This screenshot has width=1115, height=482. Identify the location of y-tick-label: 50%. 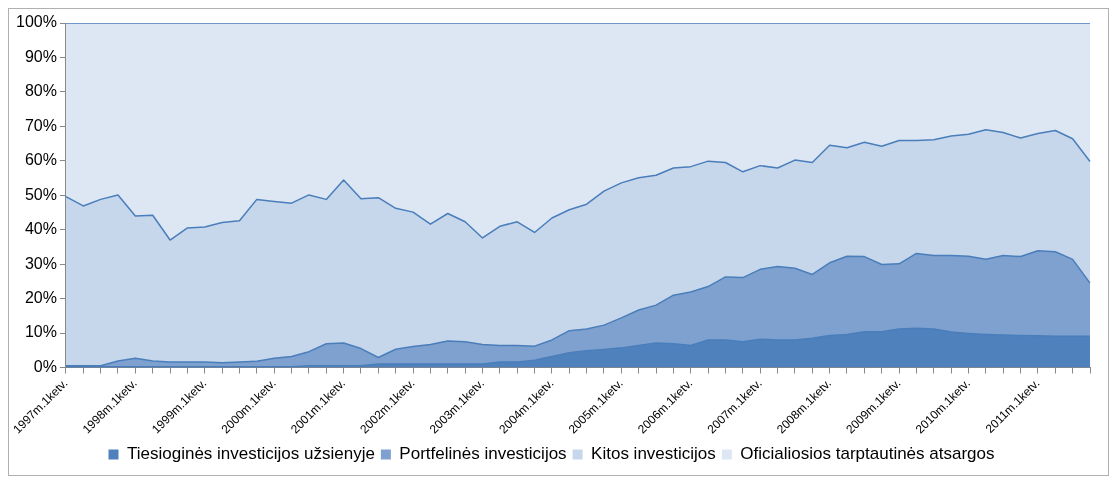
(40, 194).